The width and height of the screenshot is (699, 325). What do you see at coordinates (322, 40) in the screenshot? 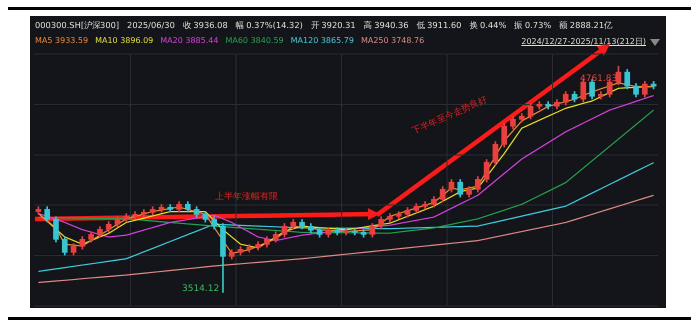
I see `text: MA120 3865.79` at bounding box center [322, 40].